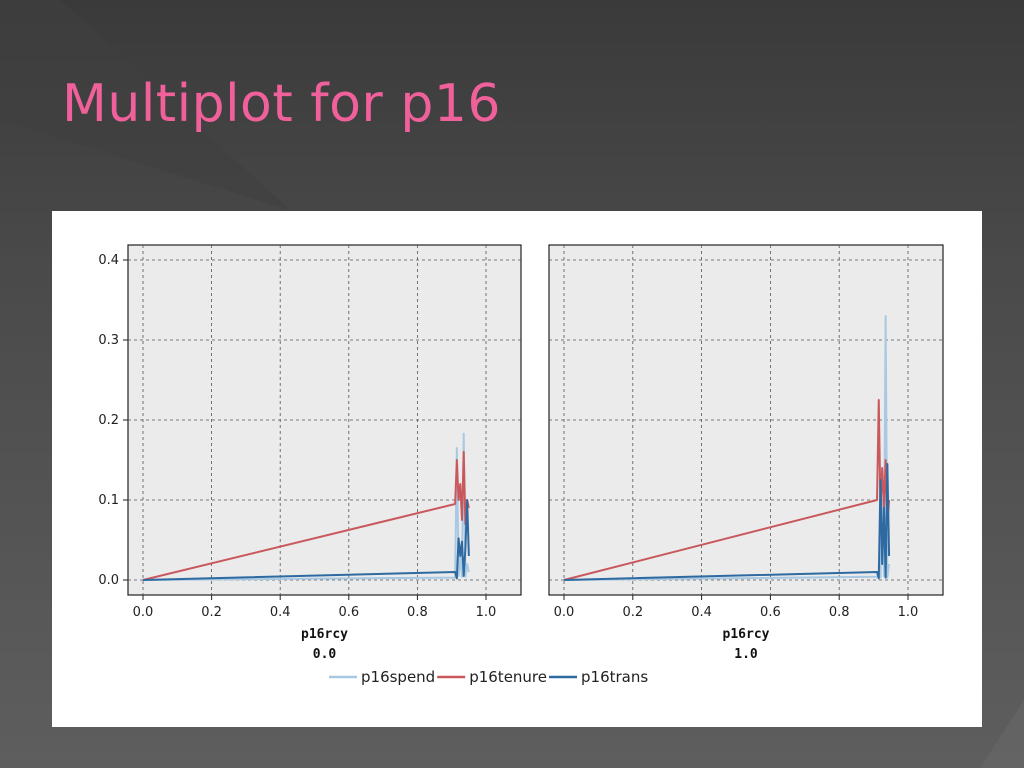 The image size is (1024, 768). I want to click on y-tick-label: 0.0, so click(108, 580).